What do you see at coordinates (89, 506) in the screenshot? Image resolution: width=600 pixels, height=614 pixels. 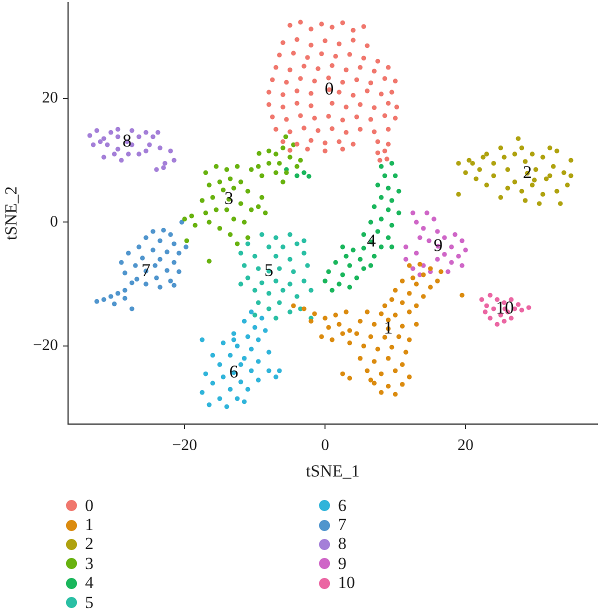 I see `legend-label: 0` at bounding box center [89, 506].